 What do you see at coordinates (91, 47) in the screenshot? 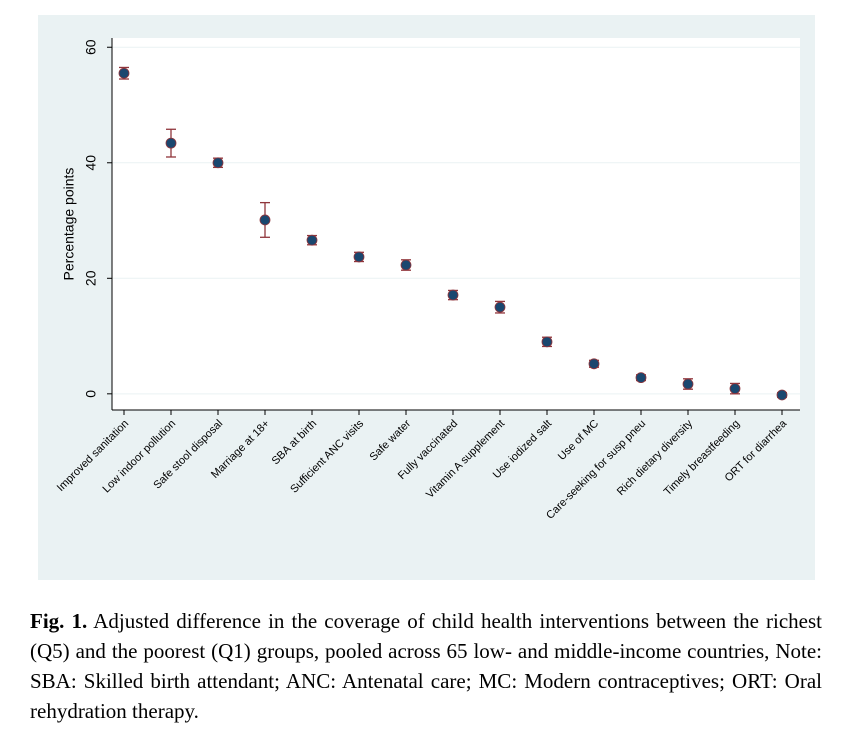
I see `y-tick-label: 60` at bounding box center [91, 47].